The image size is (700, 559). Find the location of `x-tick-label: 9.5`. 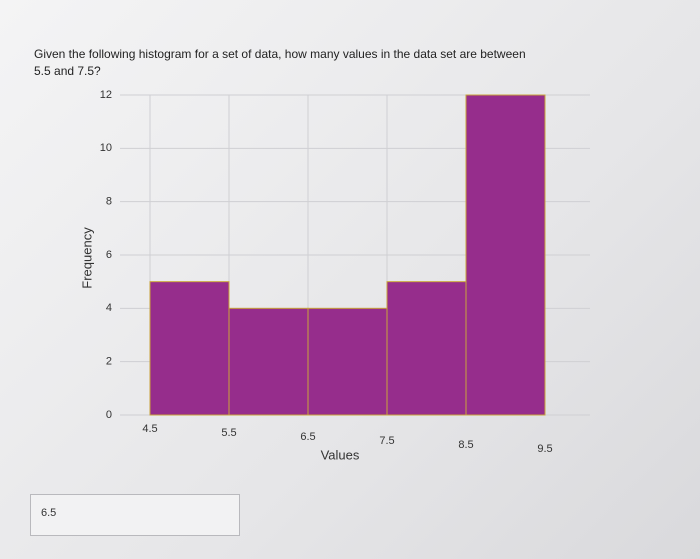

x-tick-label: 9.5 is located at coordinates (544, 449).